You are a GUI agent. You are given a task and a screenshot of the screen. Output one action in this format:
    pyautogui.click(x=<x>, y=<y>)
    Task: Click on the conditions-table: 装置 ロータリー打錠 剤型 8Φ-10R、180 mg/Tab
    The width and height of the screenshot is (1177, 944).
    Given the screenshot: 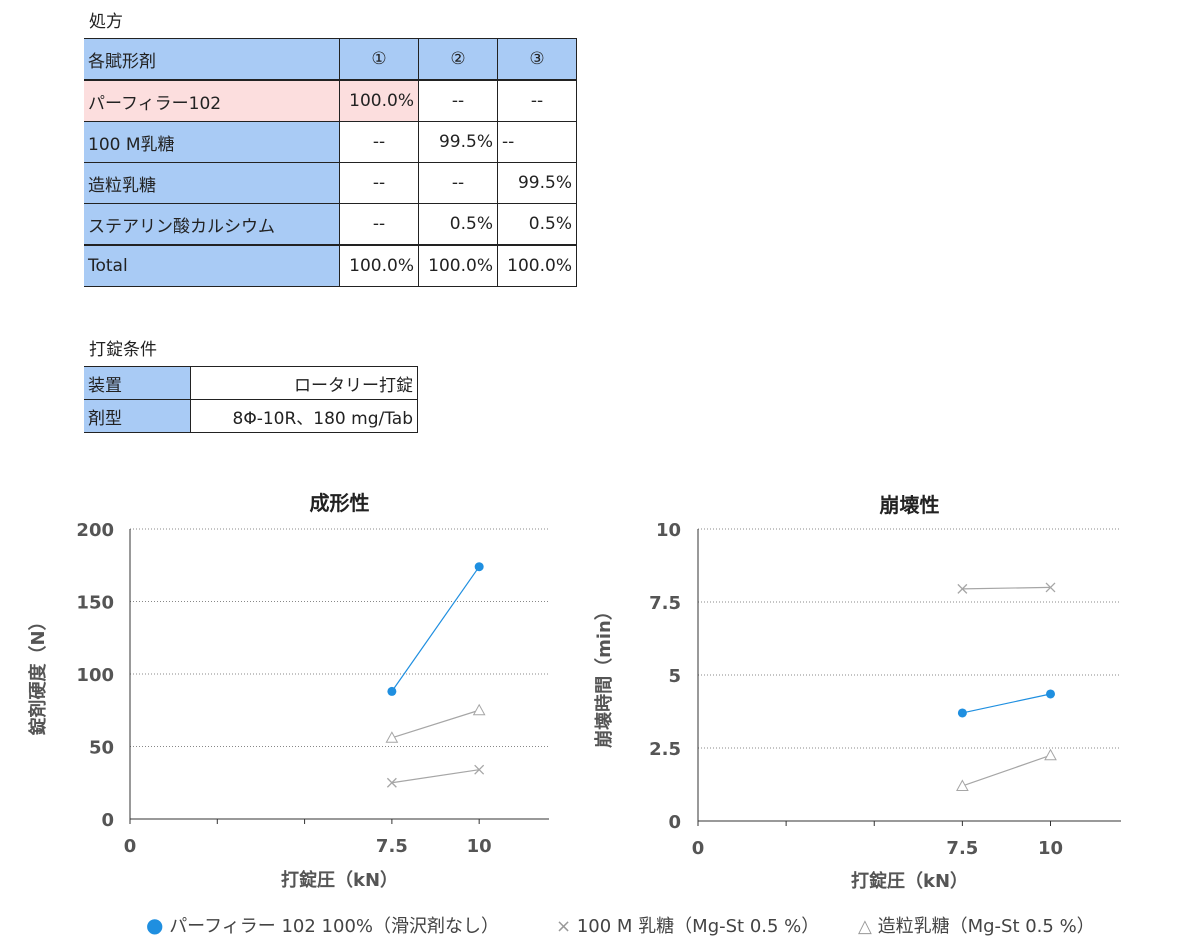 What is the action you would take?
    pyautogui.click(x=251, y=399)
    